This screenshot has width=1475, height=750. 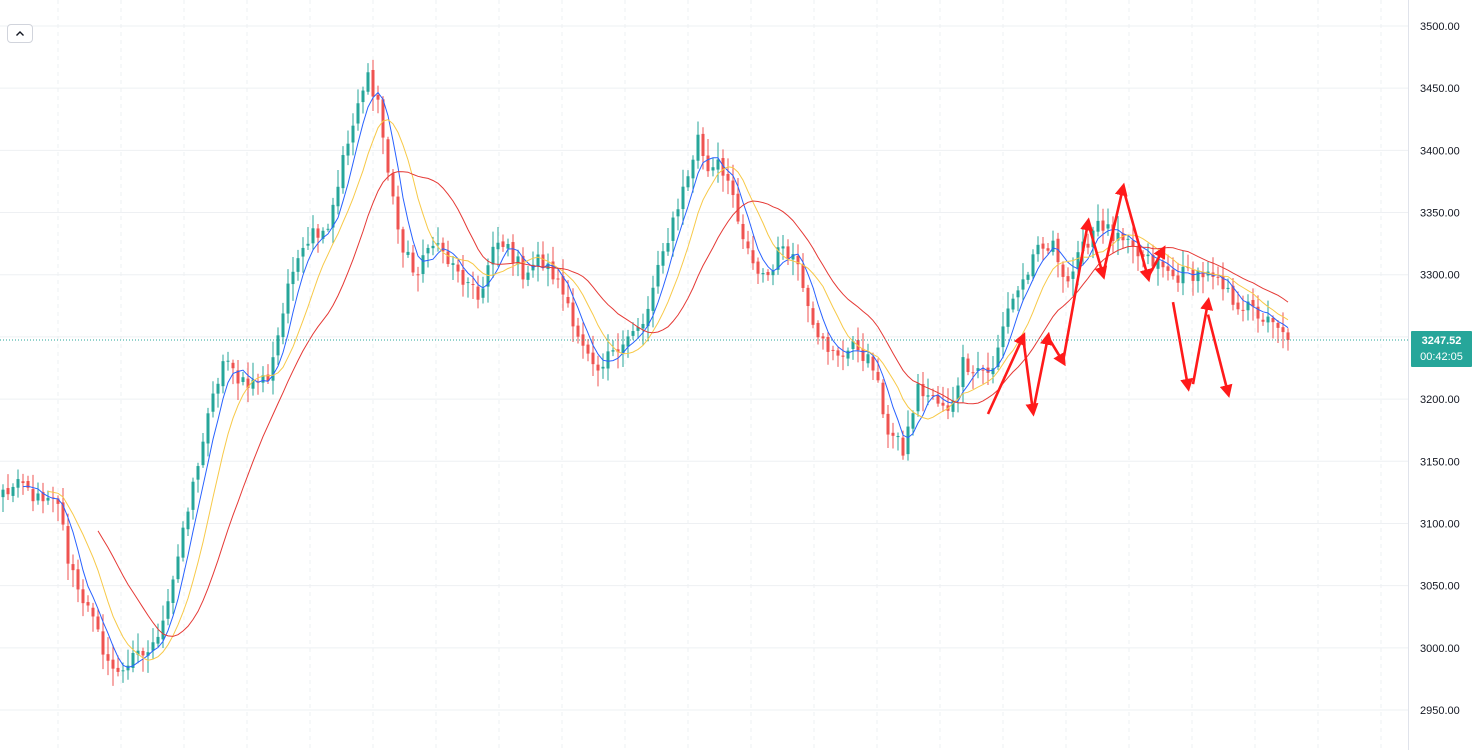 I want to click on collapse-button, so click(x=20, y=33).